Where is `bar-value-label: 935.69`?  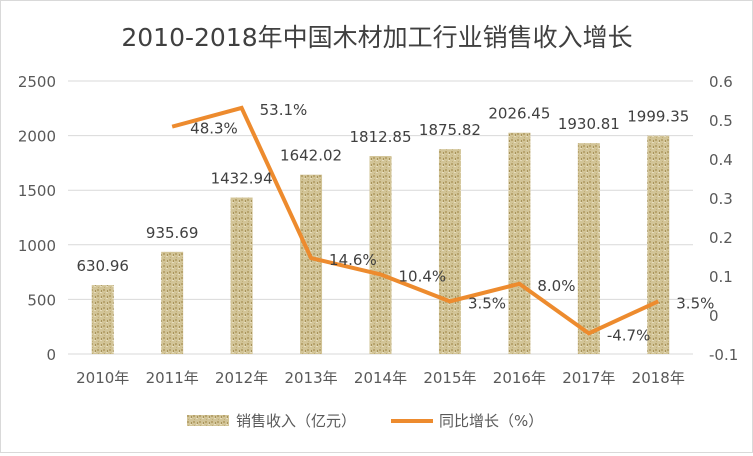 bar-value-label: 935.69 is located at coordinates (172, 233).